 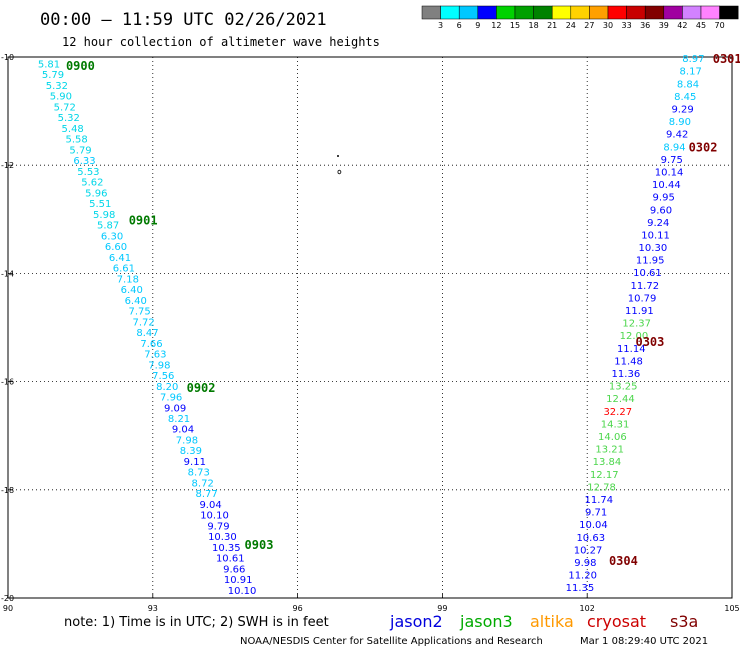 I want to click on wave-height-label: 5.87, so click(x=108, y=226).